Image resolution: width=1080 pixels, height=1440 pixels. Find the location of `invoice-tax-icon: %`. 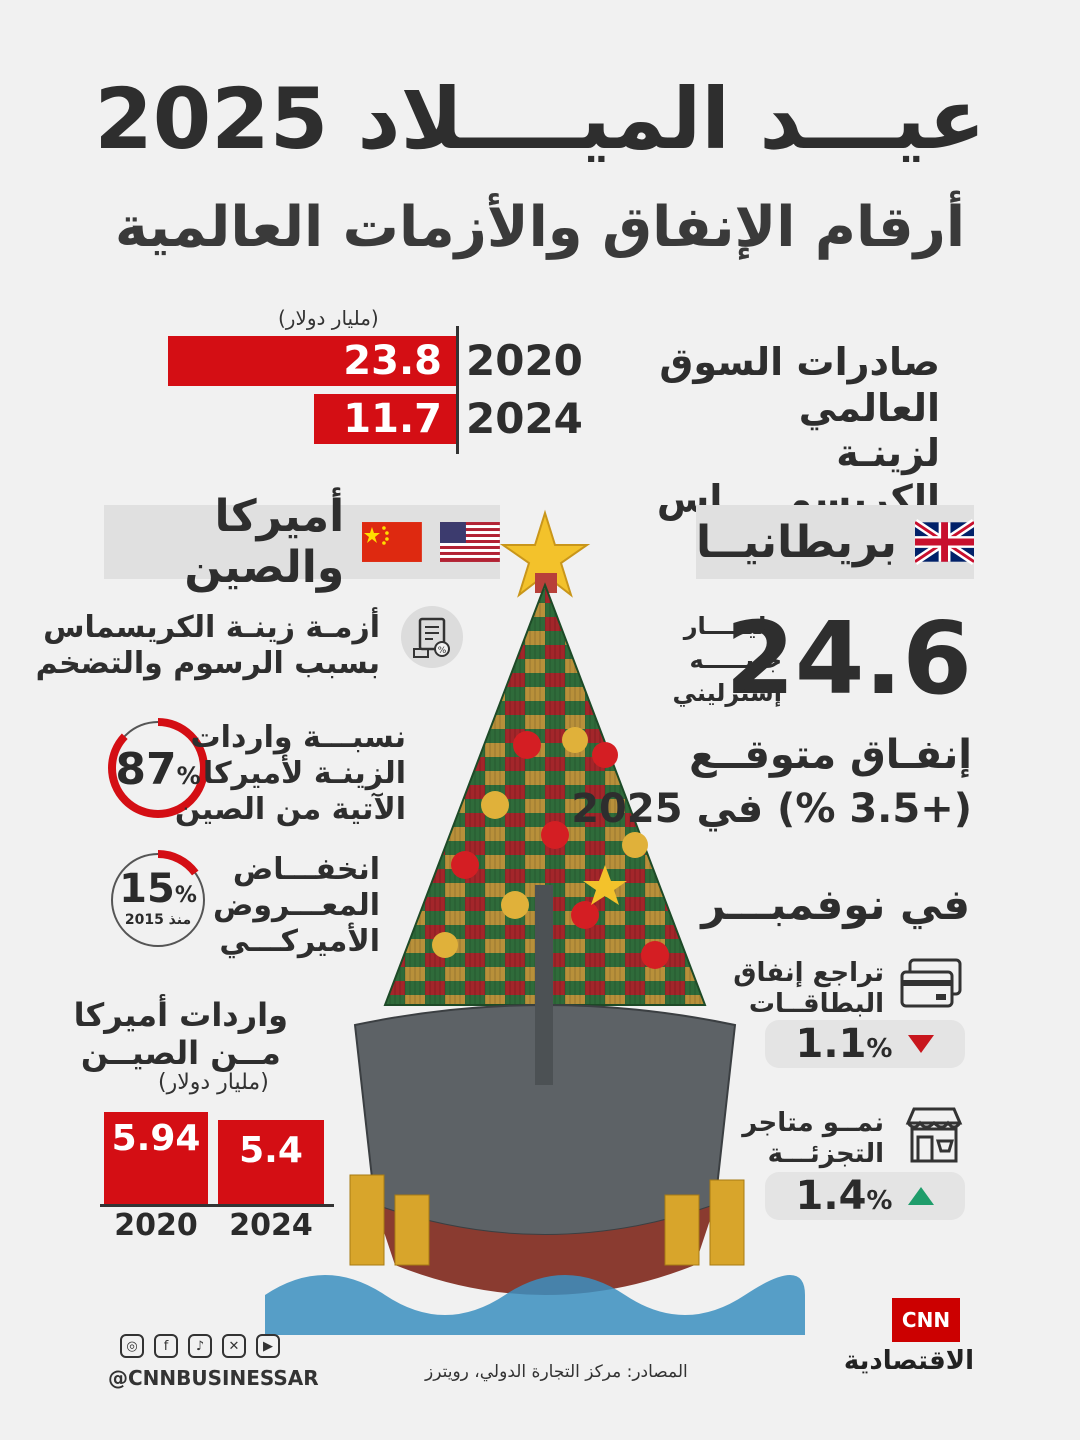

invoice-tax-icon: % is located at coordinates (432, 637).